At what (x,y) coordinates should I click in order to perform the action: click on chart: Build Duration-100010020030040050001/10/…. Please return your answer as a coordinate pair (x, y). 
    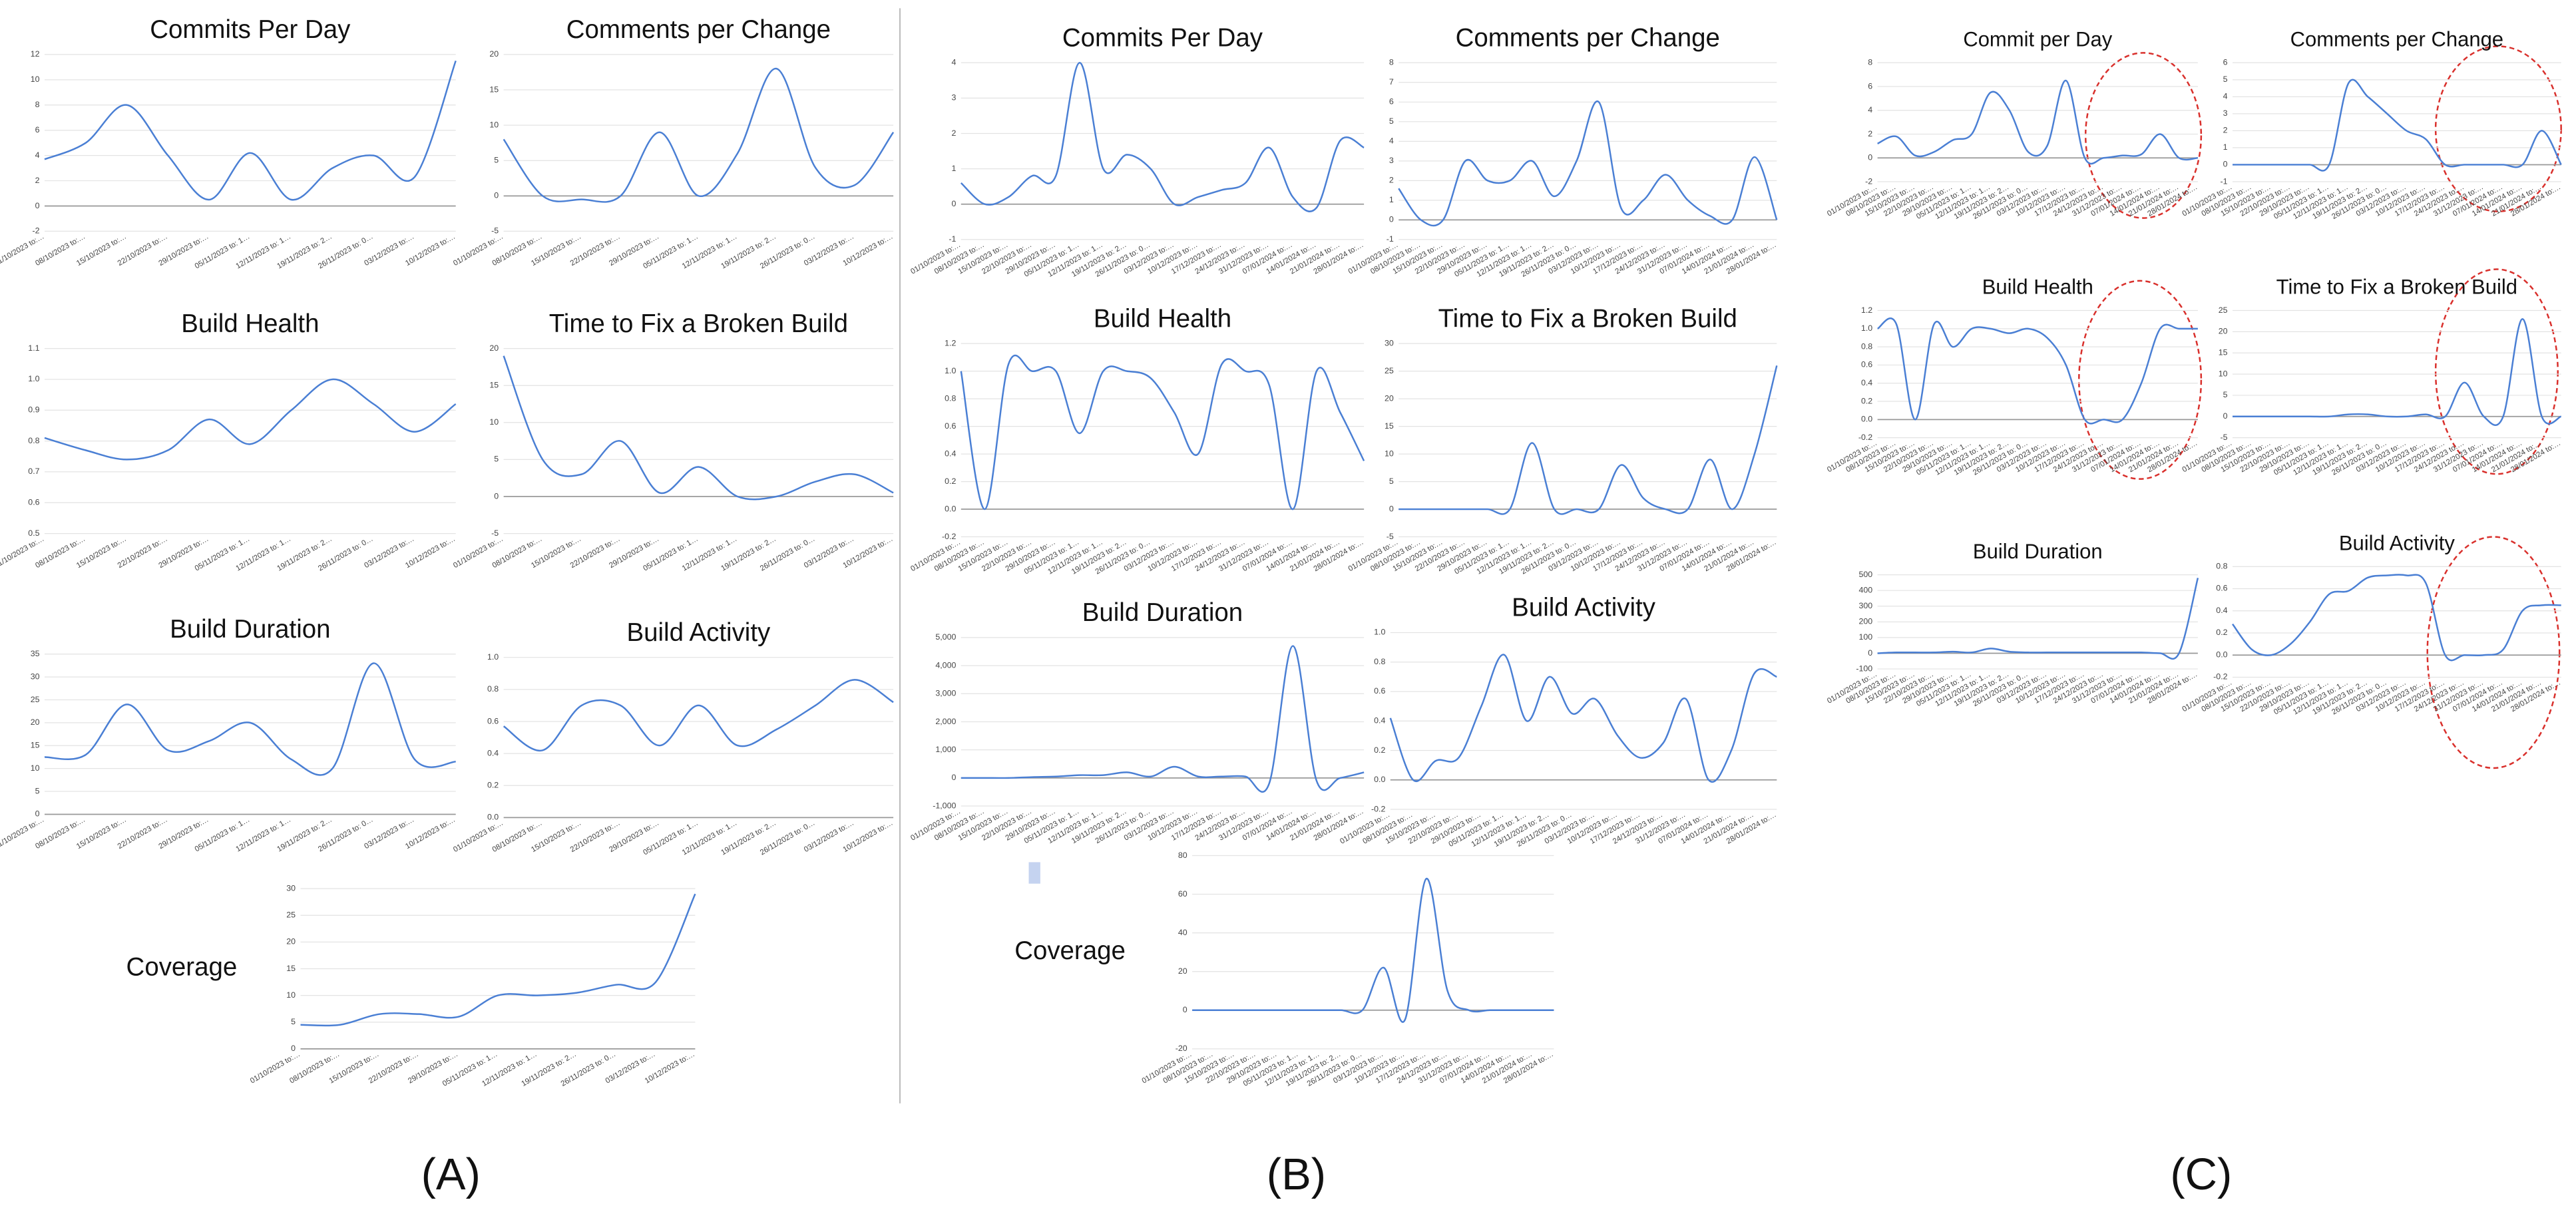
    Looking at the image, I should click on (2012, 624).